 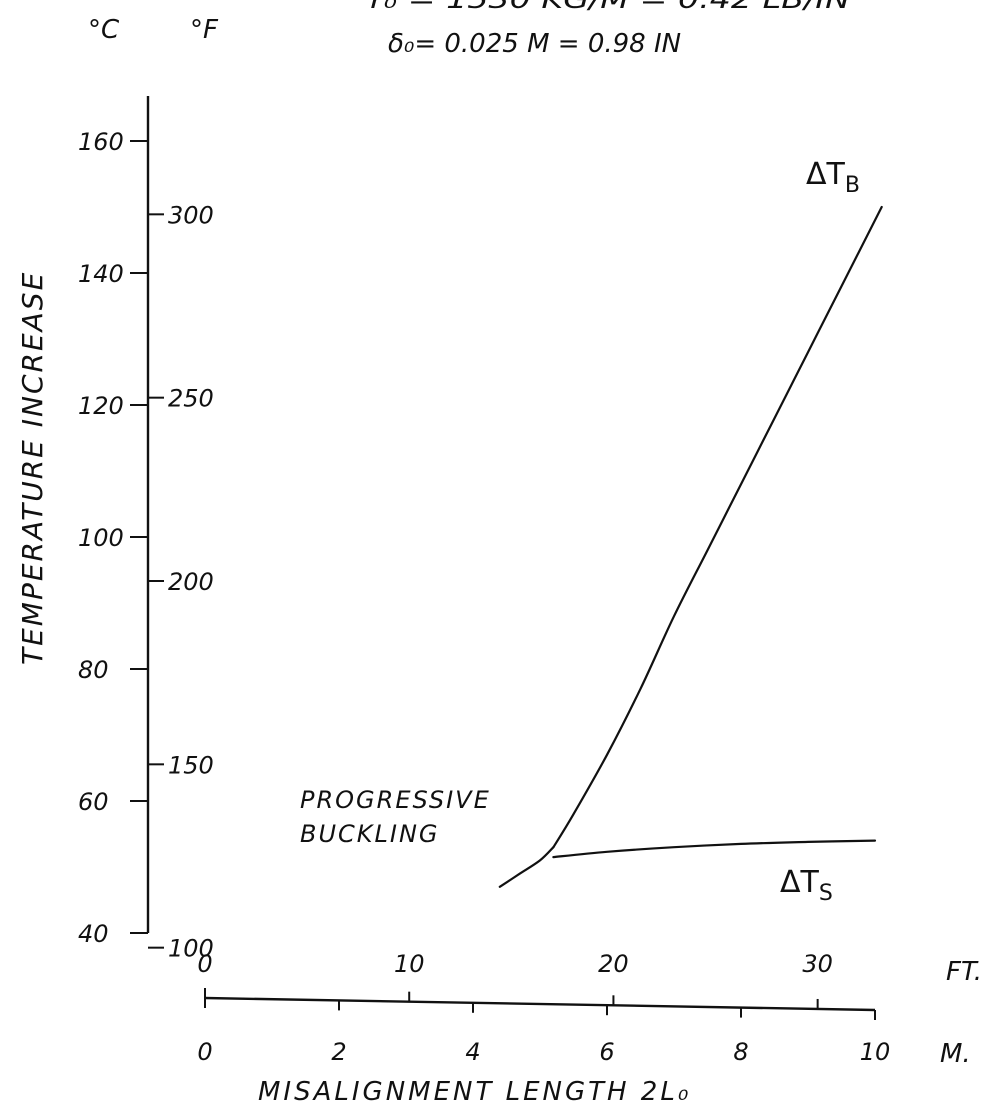 I want to click on y-tick-label-c: 80, so click(x=93, y=670).